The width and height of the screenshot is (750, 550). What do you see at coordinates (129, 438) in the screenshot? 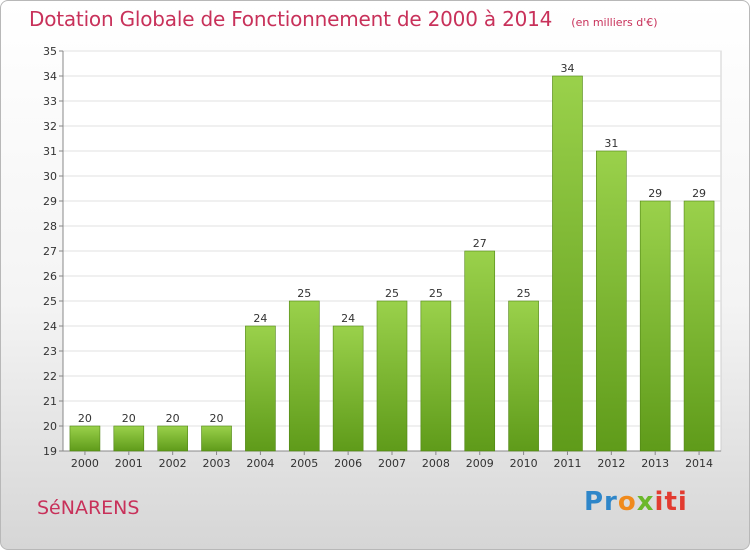
I see `bar-2001` at bounding box center [129, 438].